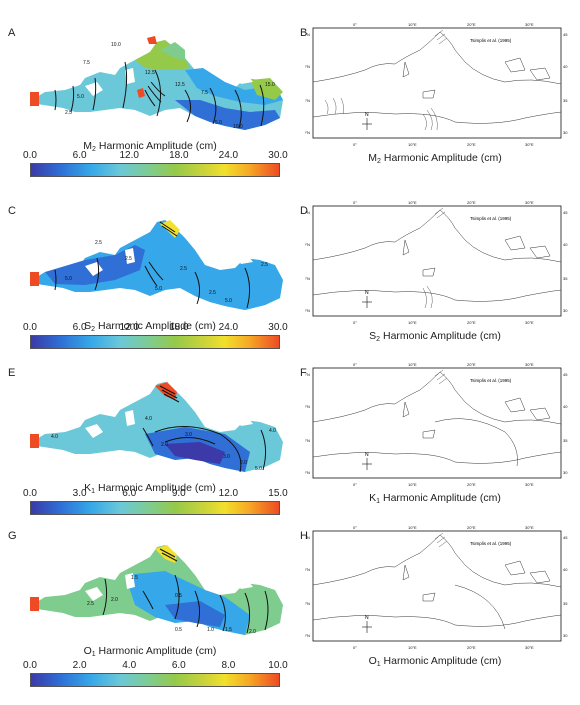 The width and height of the screenshot is (580, 705). I want to click on panel-letter-c: C, so click(12, 211).